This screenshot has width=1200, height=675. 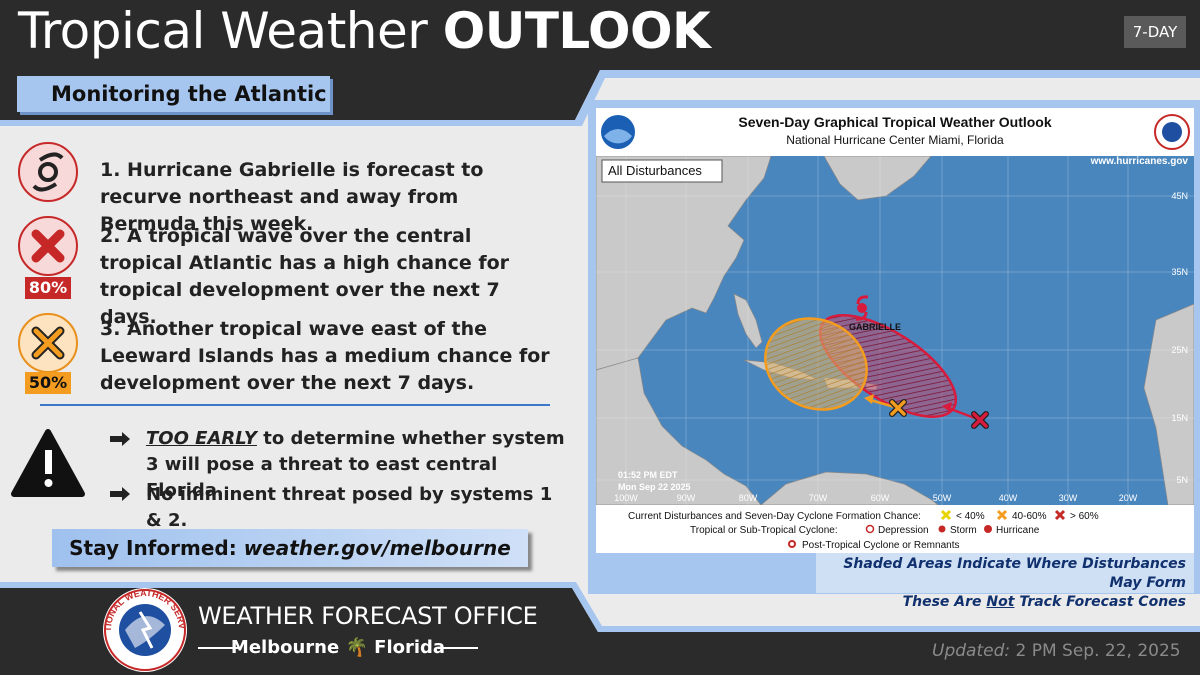 I want to click on longitude-label: 70W, so click(x=818, y=498).